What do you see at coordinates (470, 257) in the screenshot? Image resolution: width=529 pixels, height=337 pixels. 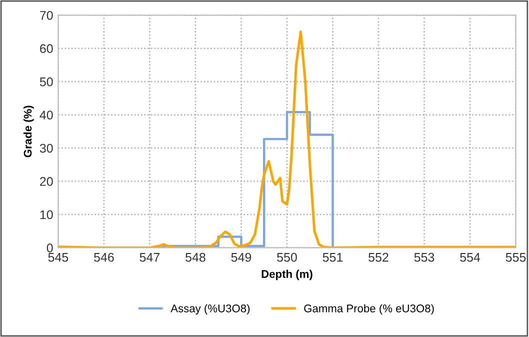 I see `x-tick-label: 554` at bounding box center [470, 257].